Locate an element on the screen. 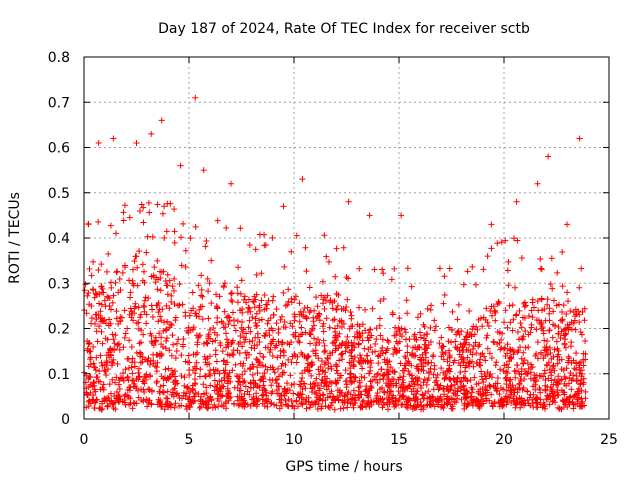 The height and width of the screenshot is (480, 640). y-tick-label: 0.2 is located at coordinates (59, 330).